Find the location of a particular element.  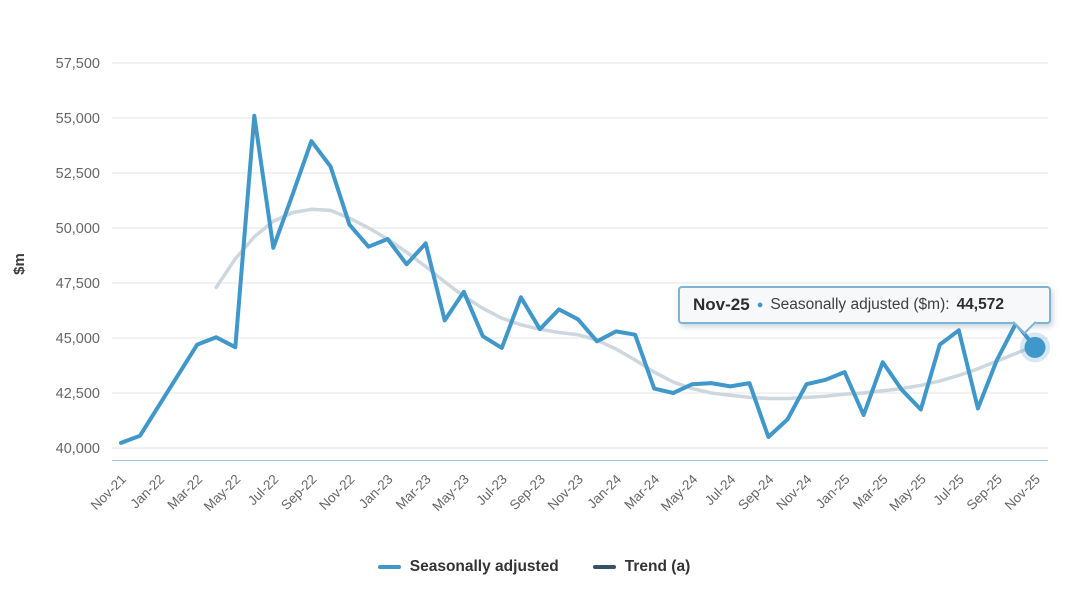

x-tick-label: Nov-22 is located at coordinates (336, 492).